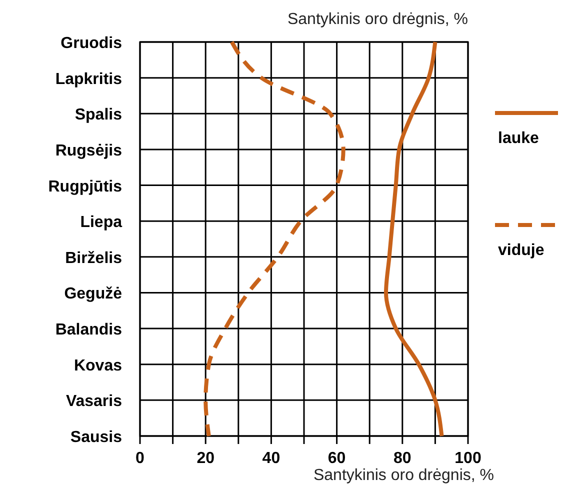 The image size is (571, 492). I want to click on x-tick-label: 20, so click(205, 458).